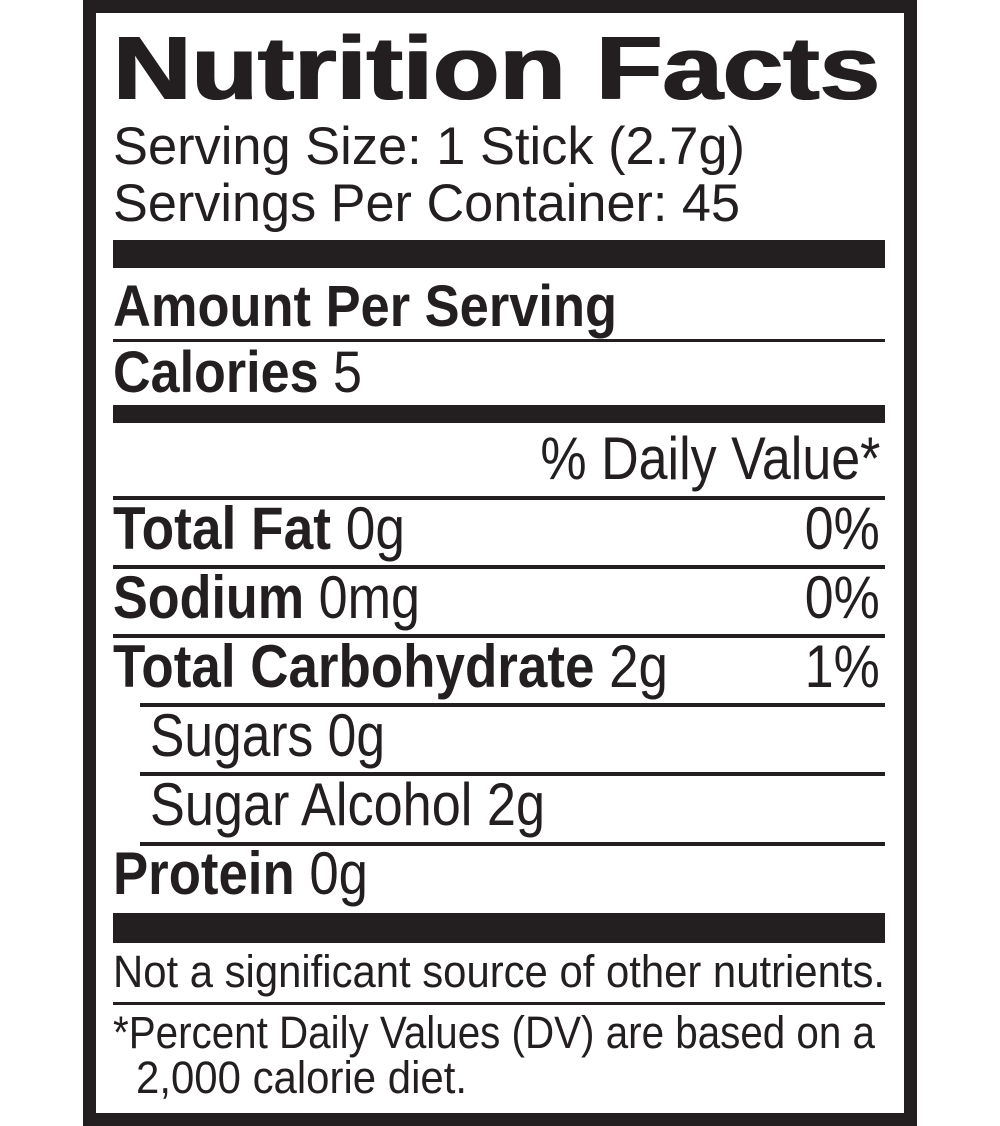 The height and width of the screenshot is (1126, 1000). What do you see at coordinates (429, 146) in the screenshot?
I see `serving-size: Serving Size: 1 Stick (2.7g)` at bounding box center [429, 146].